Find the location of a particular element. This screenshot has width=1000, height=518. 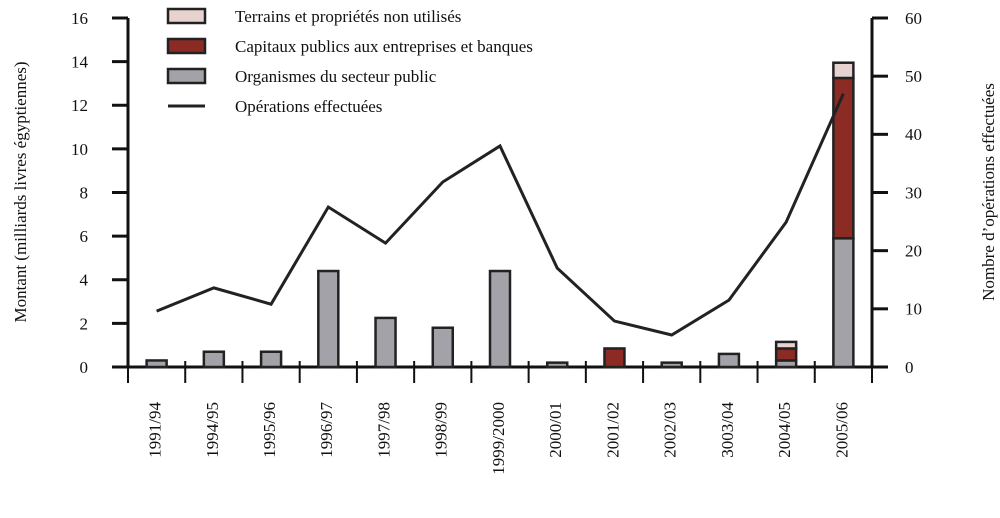

y-tick-label: 4 is located at coordinates (84, 280).